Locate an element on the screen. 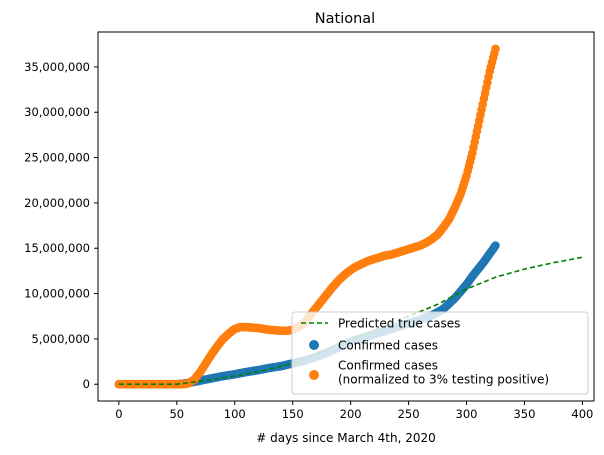  y-tick-label: 30,000,000 is located at coordinates (57, 112).